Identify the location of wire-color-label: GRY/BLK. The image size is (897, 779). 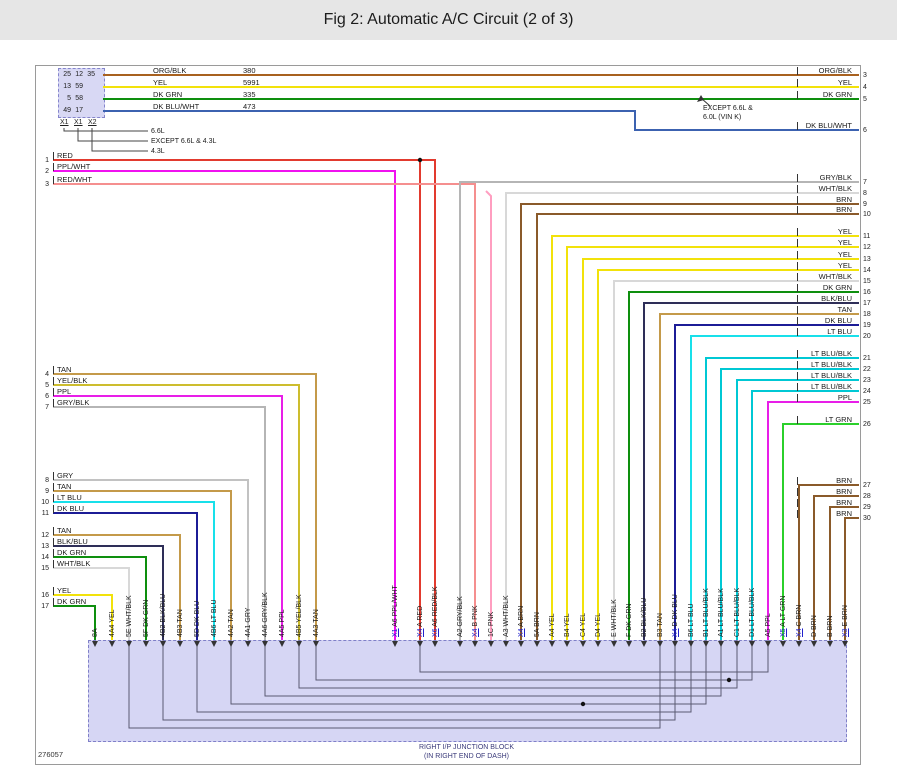
(460, 611).